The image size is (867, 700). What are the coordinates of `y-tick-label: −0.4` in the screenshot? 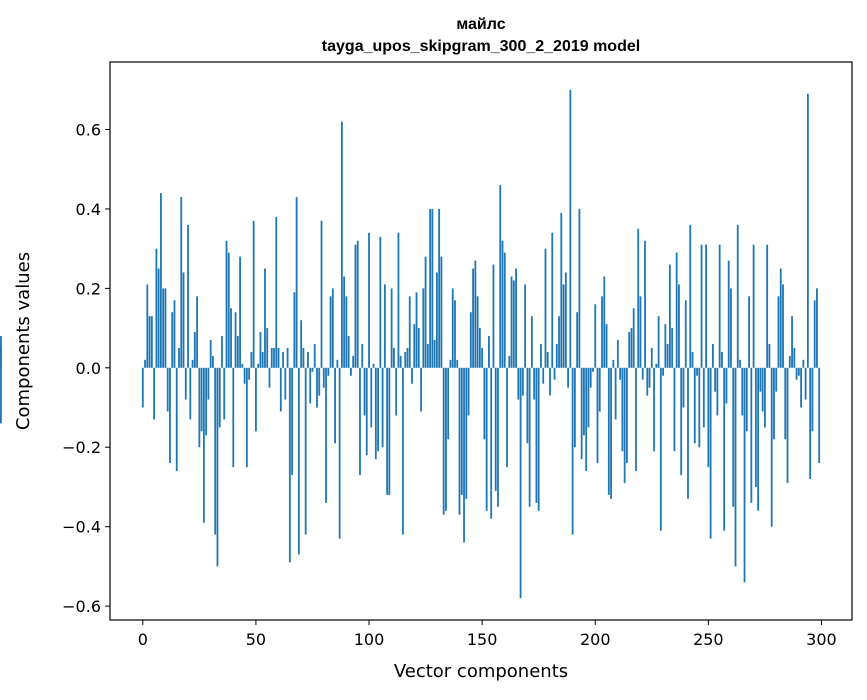 It's located at (81, 527).